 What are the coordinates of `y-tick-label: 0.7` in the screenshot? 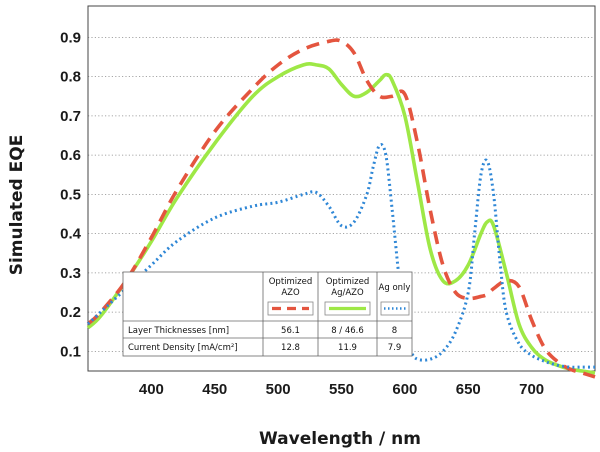 It's located at (70, 116).